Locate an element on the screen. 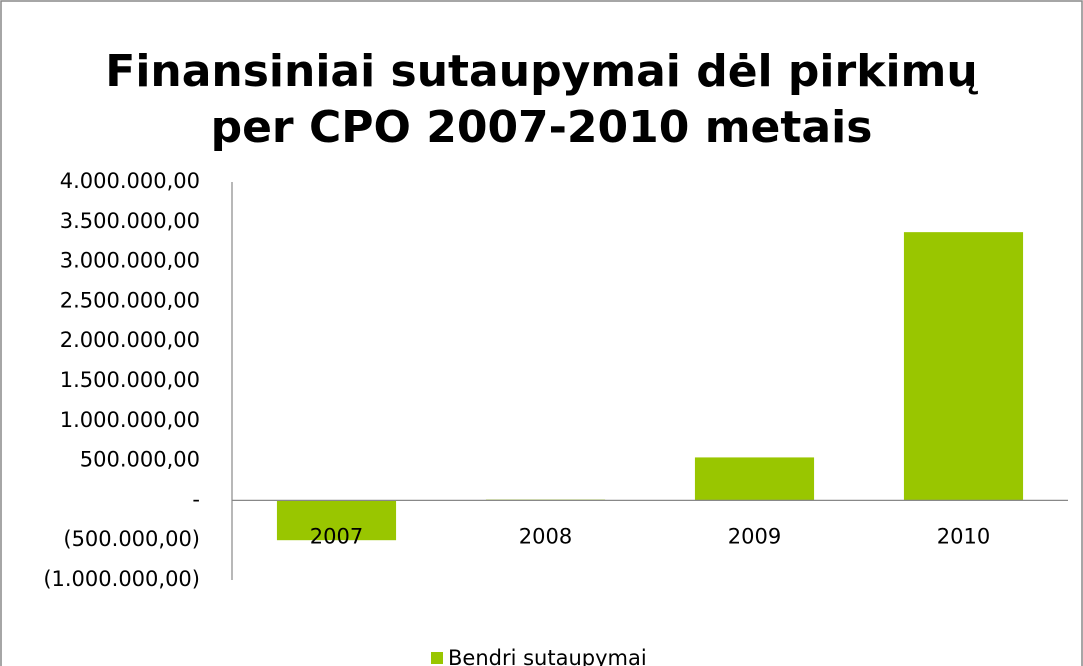  y-tick-label: 2.500.000,00 is located at coordinates (130, 300).